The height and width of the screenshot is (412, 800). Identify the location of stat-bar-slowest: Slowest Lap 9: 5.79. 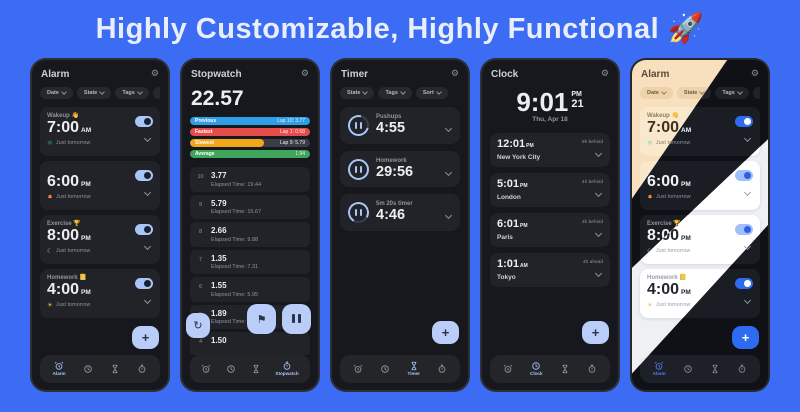
(250, 143).